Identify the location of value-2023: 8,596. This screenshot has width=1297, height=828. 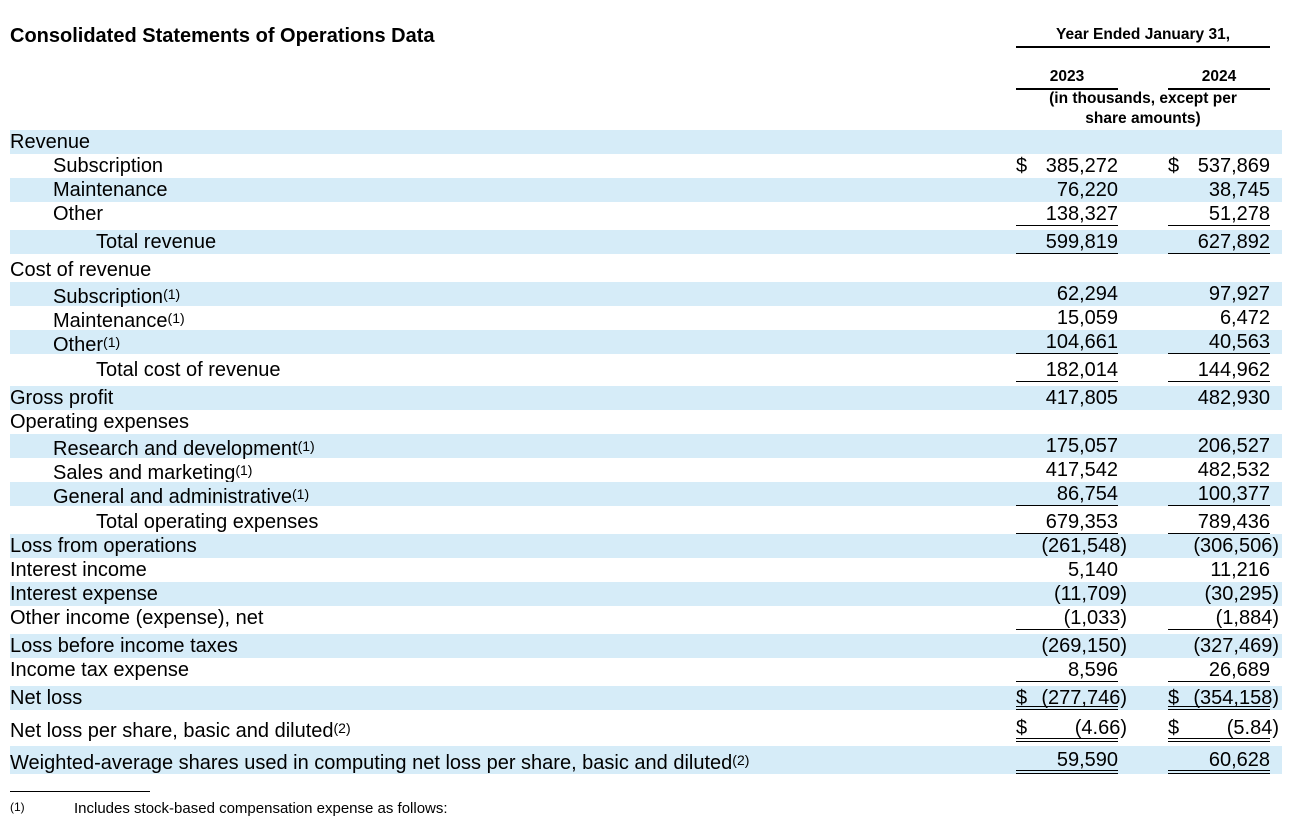
(1092, 670).